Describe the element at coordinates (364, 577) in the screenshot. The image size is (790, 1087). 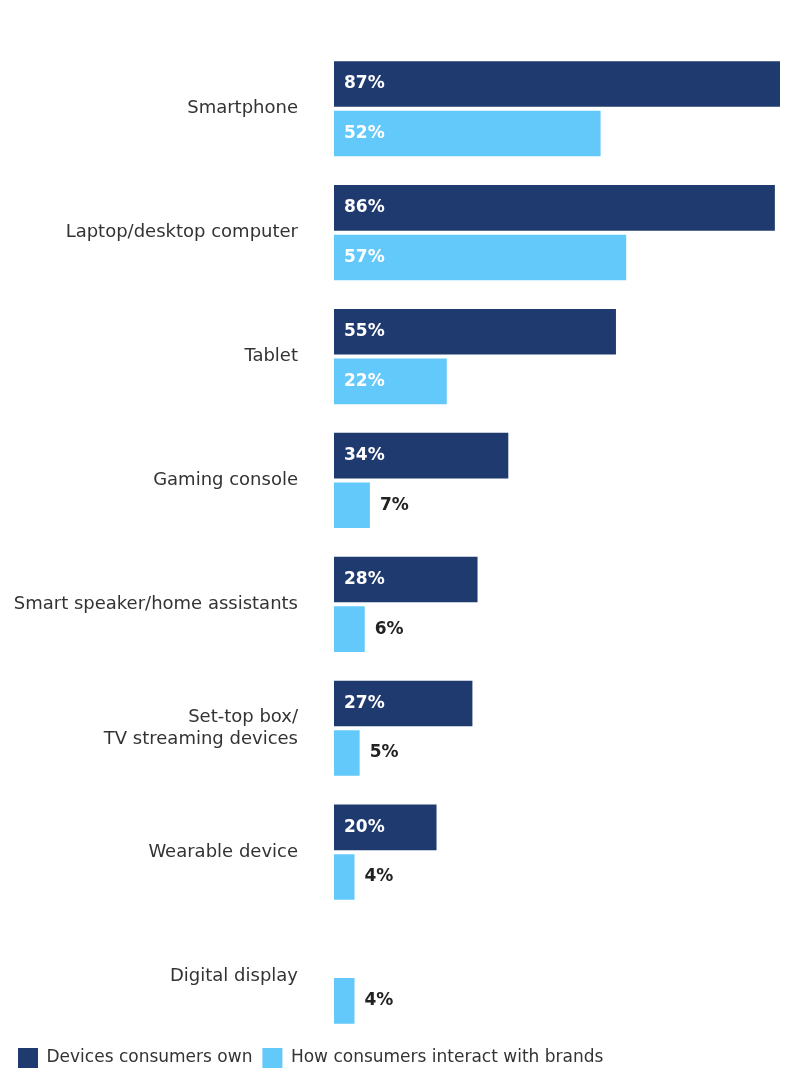
I see `data-label: 28%` at that location.